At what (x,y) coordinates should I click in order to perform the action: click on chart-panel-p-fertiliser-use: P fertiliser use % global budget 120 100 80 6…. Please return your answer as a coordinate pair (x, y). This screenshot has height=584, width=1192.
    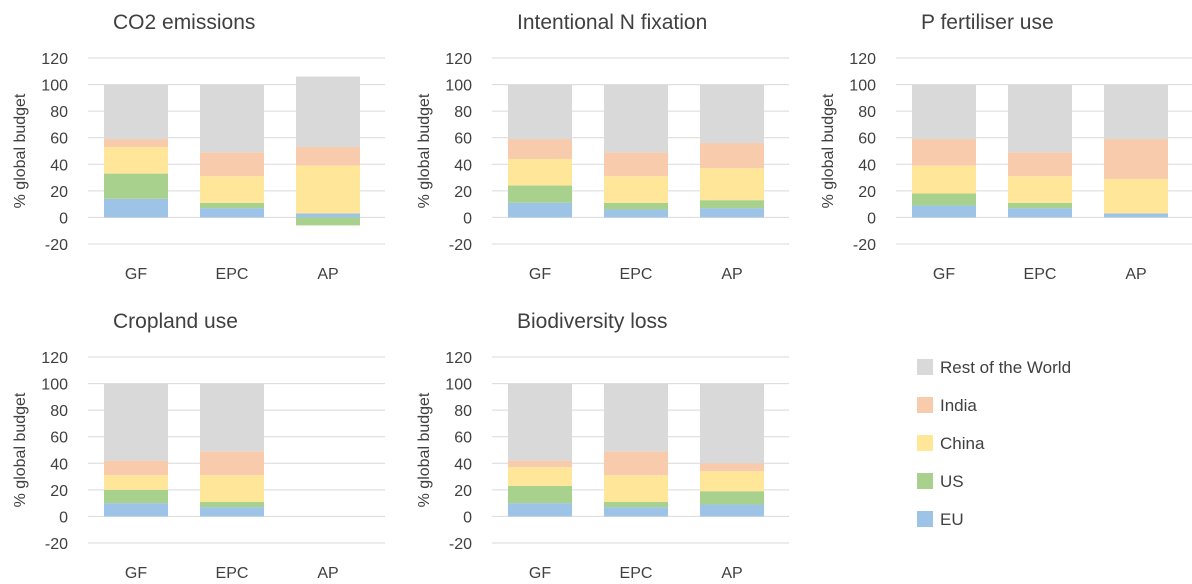
    Looking at the image, I should click on (1006, 147).